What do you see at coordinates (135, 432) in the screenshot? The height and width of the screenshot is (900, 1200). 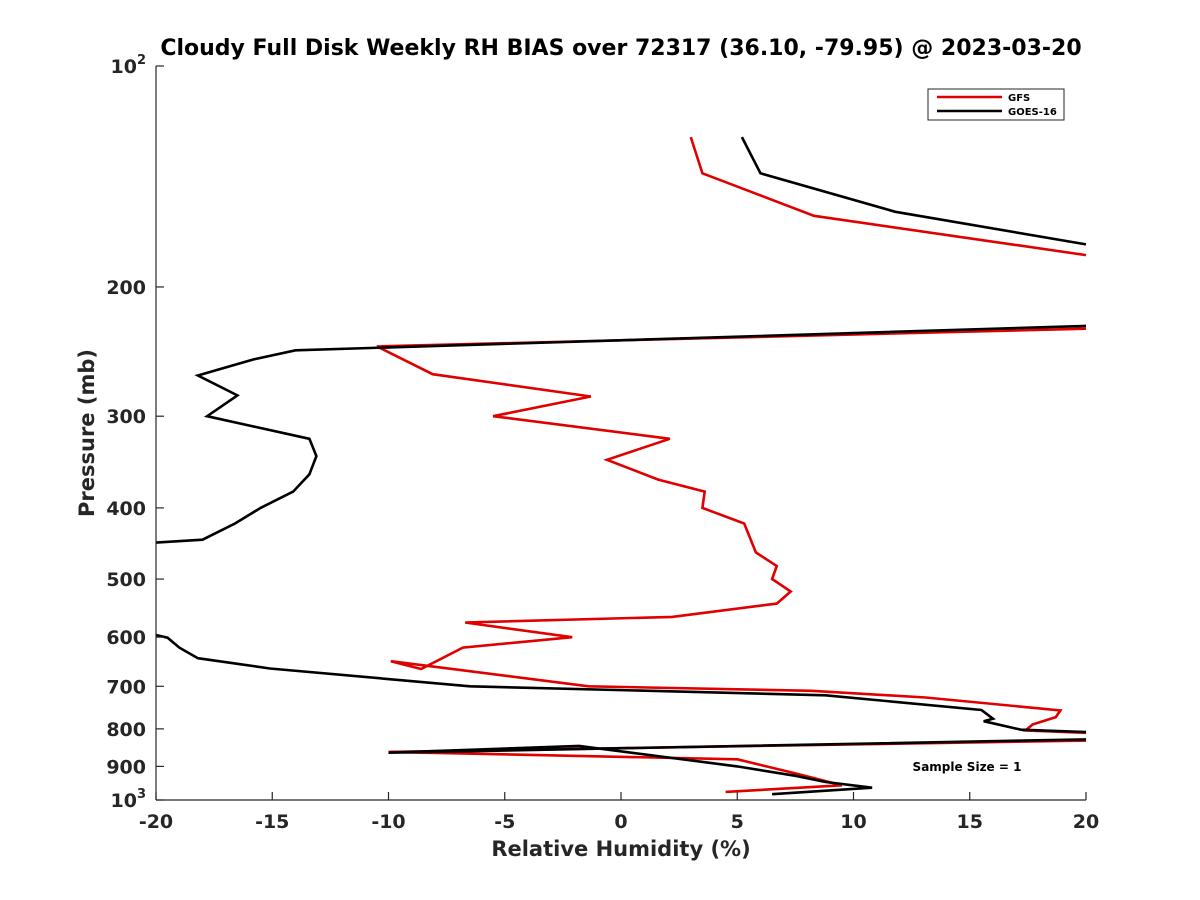 I see `y-ticks: 10² 200 300 400 500 600 700 800 900 10³` at bounding box center [135, 432].